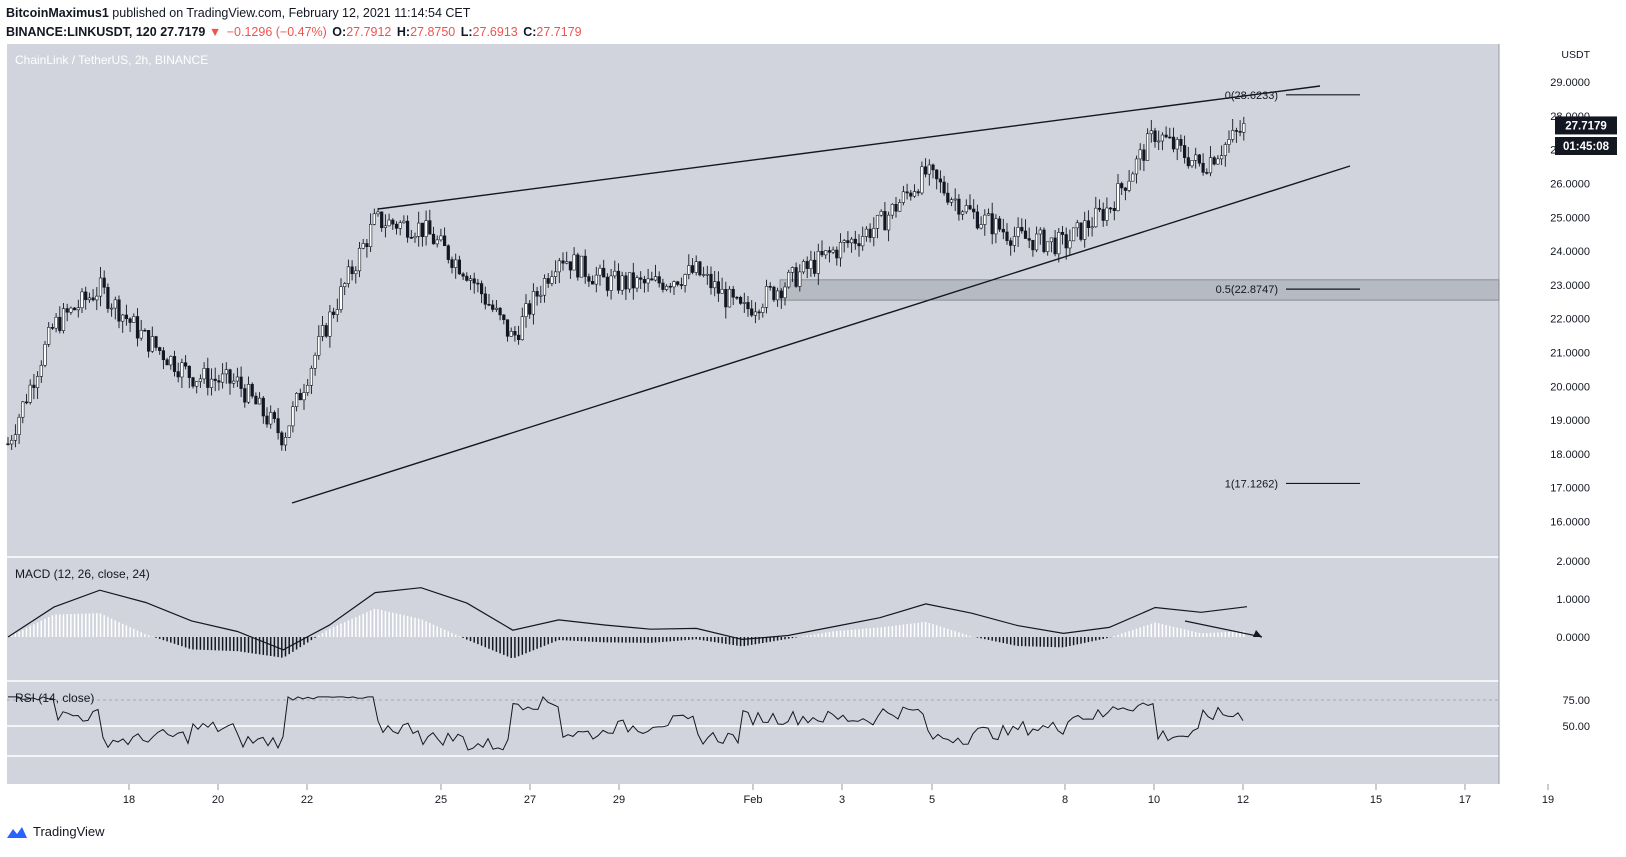 This screenshot has height=857, width=1626. Describe the element at coordinates (339, 32) in the screenshot. I see `open-label: O:` at that location.